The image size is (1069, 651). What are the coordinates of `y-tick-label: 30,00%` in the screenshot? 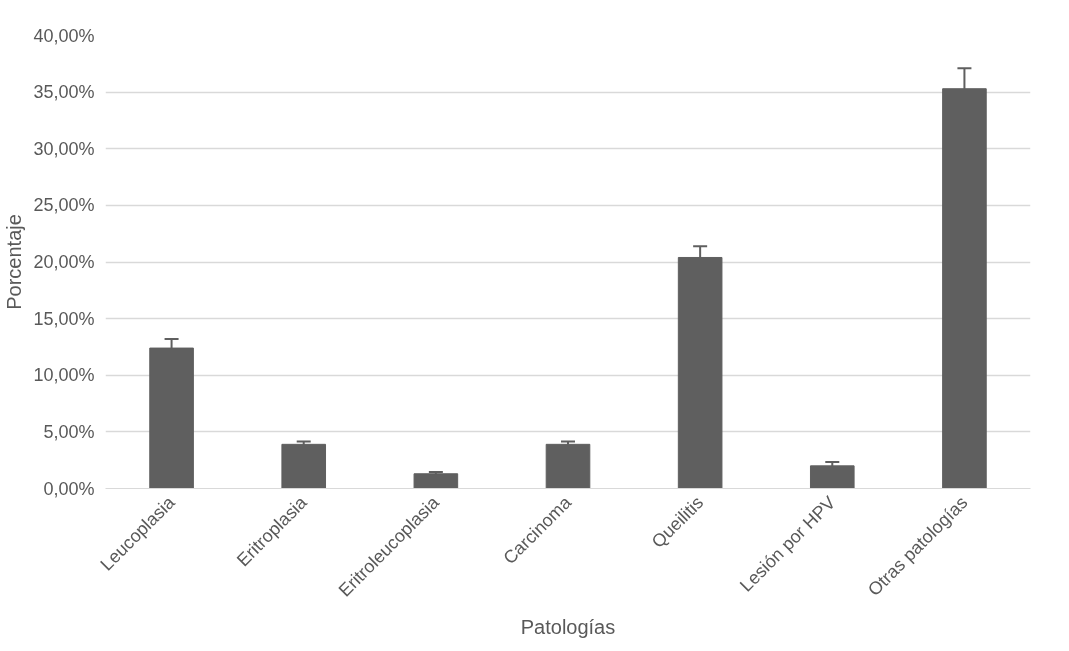 It's located at (64, 148).